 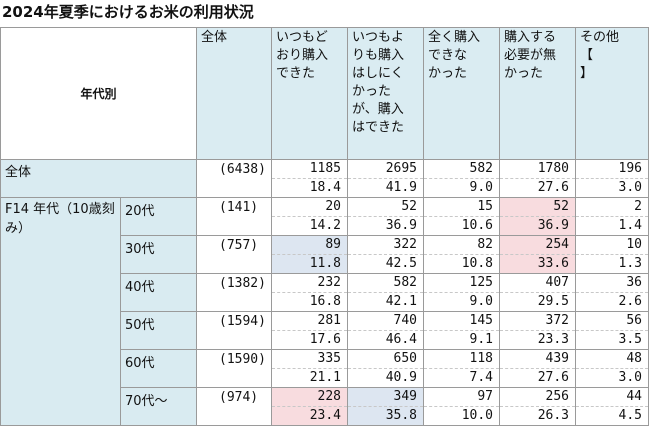 I want to click on column-header: いつもど おり購入 できた, so click(x=309, y=93).